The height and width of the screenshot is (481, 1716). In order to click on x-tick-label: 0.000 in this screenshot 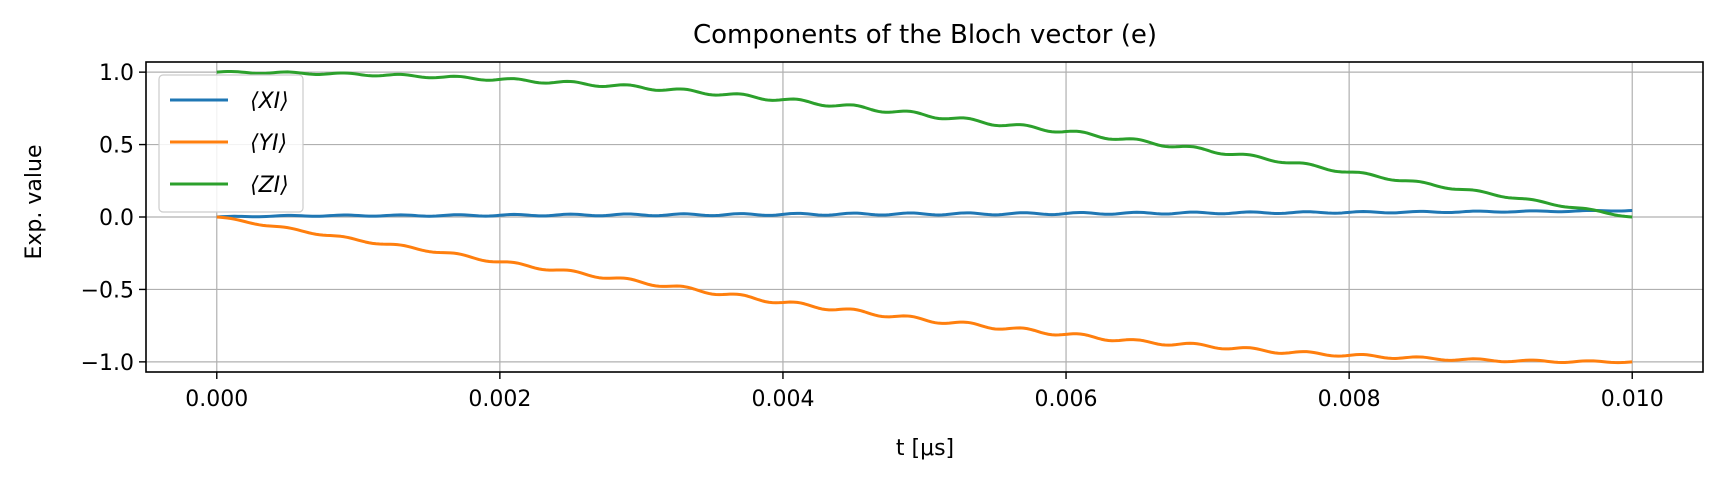, I will do `click(216, 399)`.